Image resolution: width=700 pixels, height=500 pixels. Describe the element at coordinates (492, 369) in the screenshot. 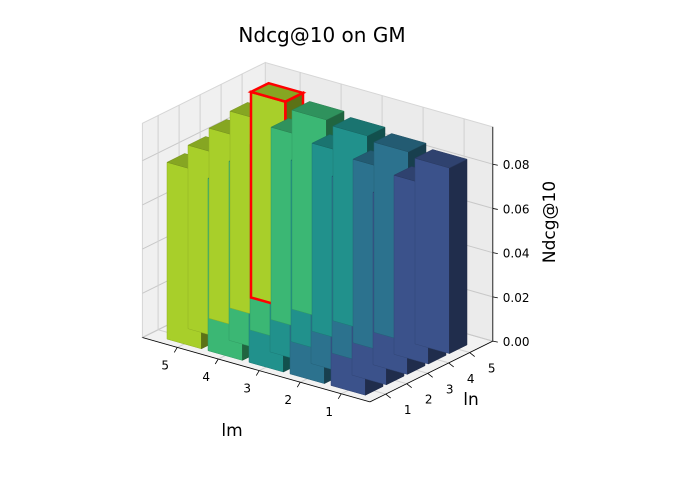

I see `y-tick-label: 5` at that location.